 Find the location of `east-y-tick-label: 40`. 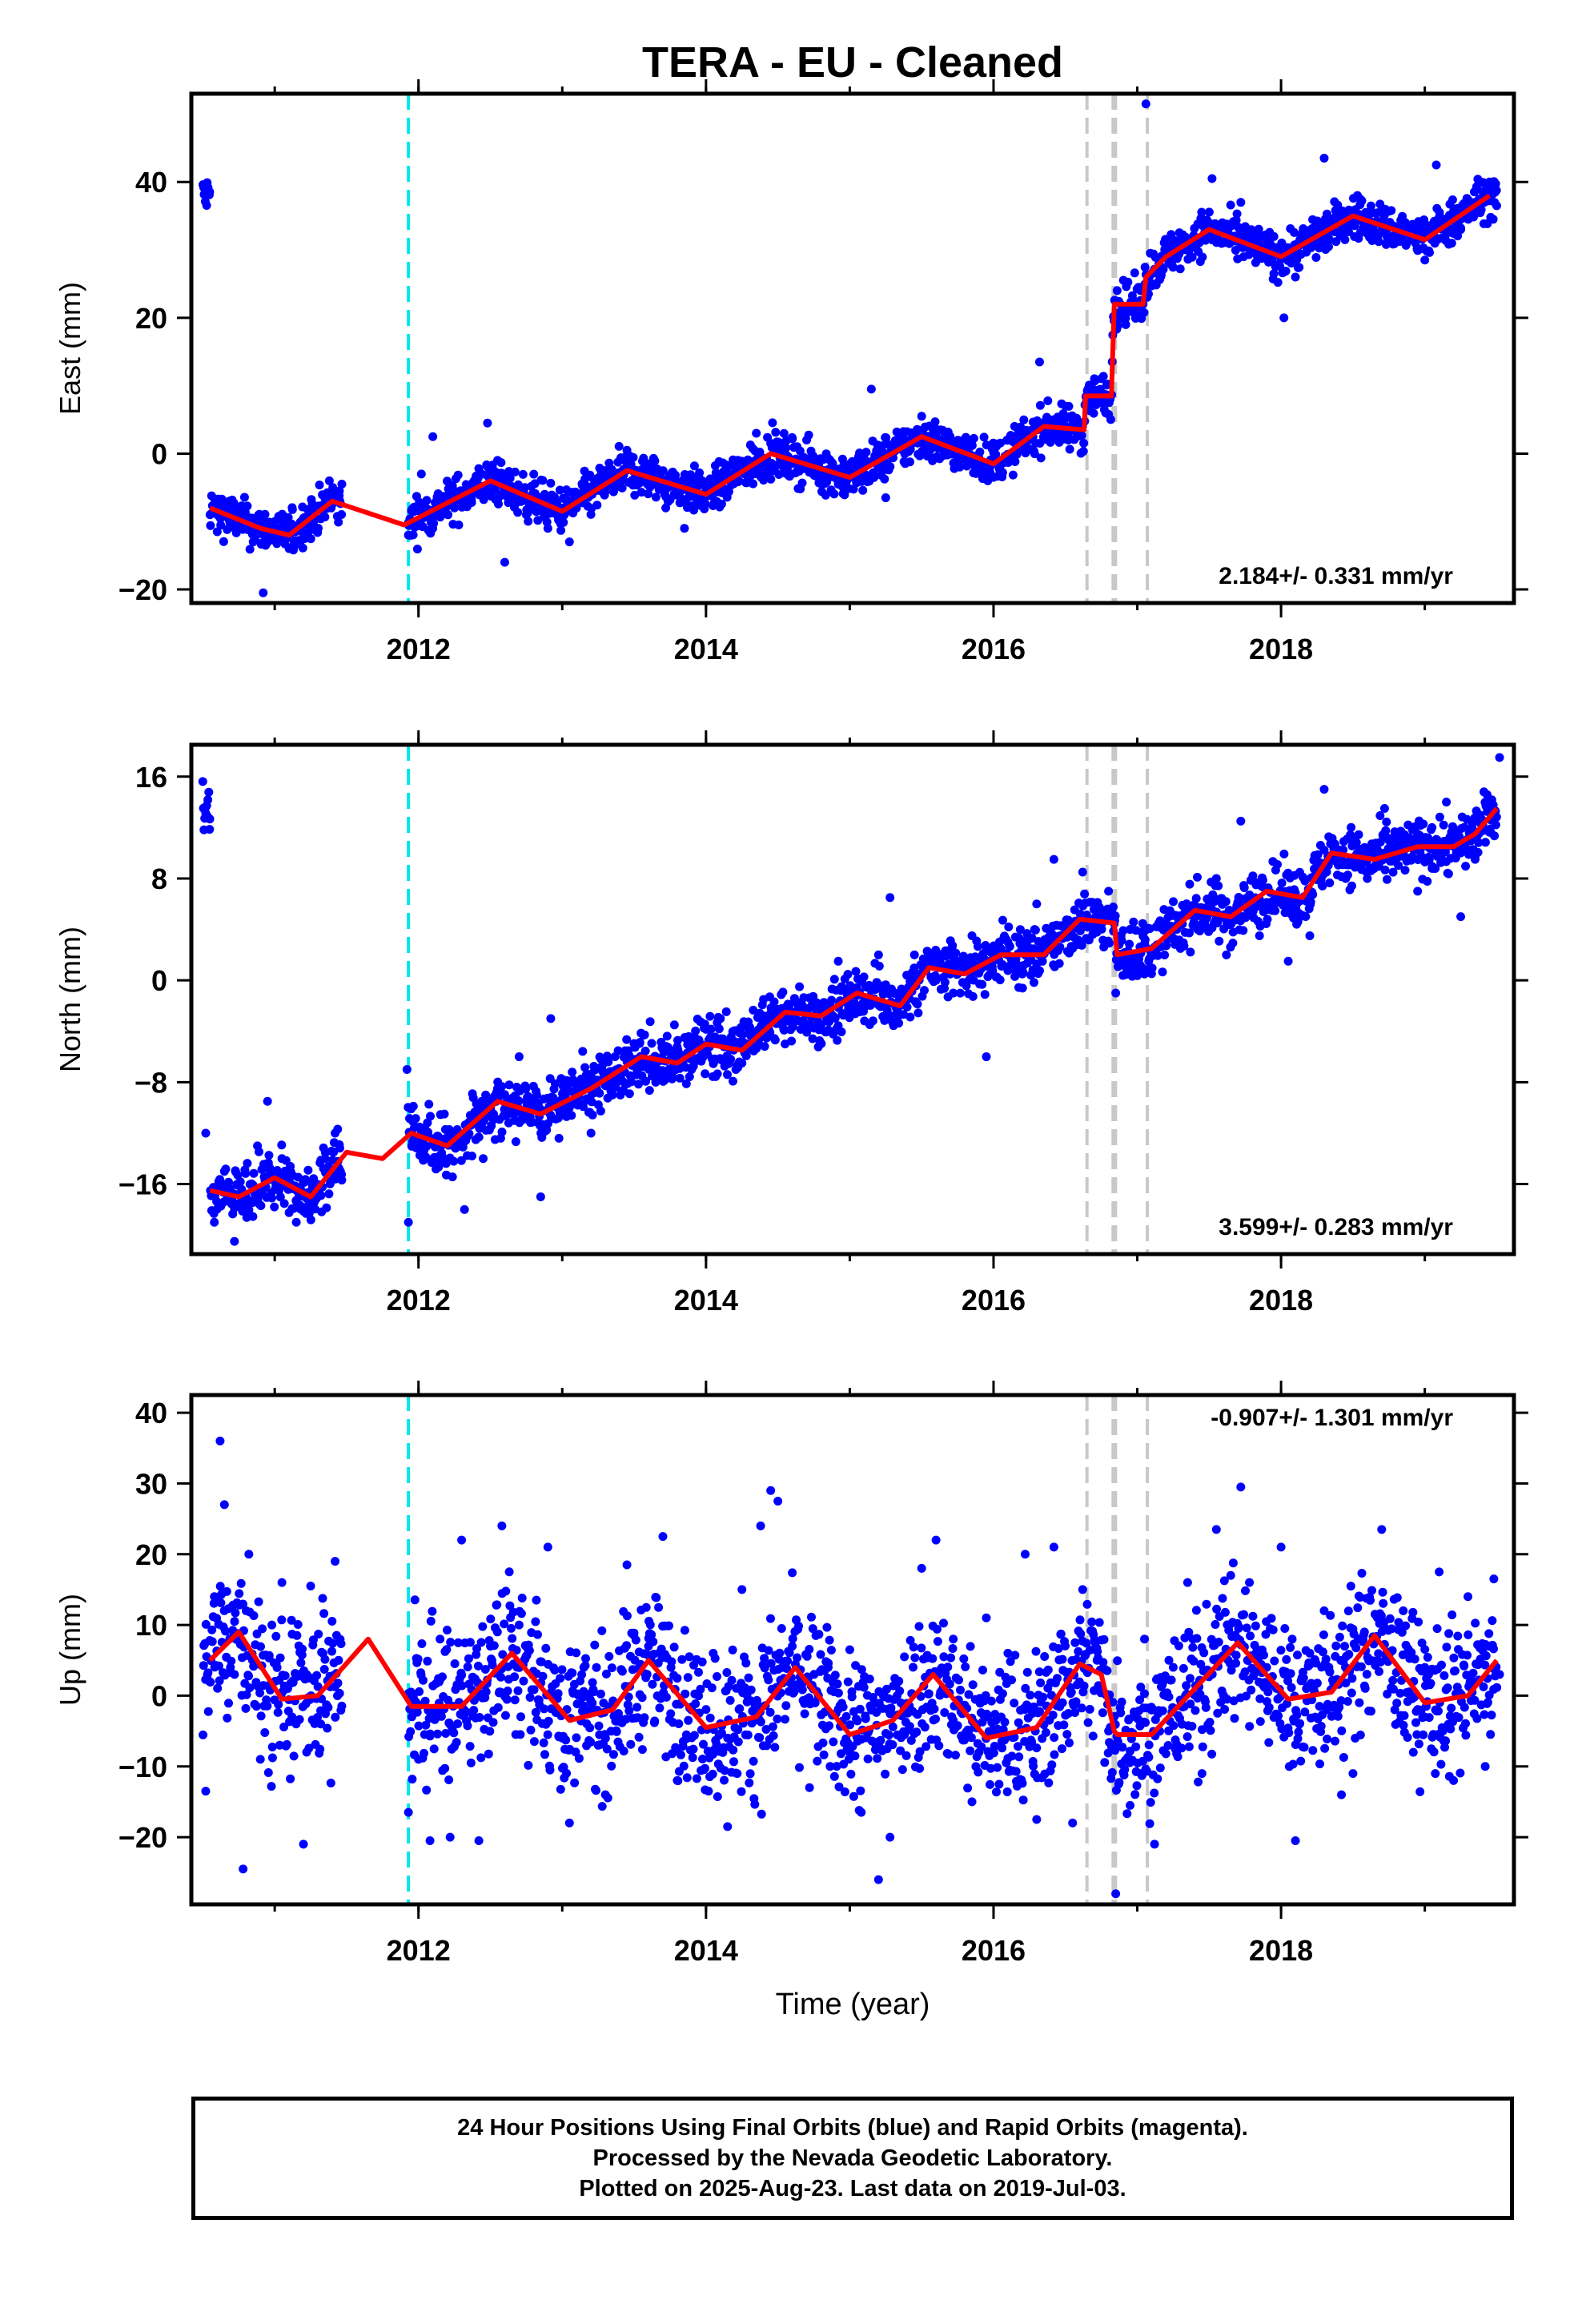

east-y-tick-label: 40 is located at coordinates (151, 182).